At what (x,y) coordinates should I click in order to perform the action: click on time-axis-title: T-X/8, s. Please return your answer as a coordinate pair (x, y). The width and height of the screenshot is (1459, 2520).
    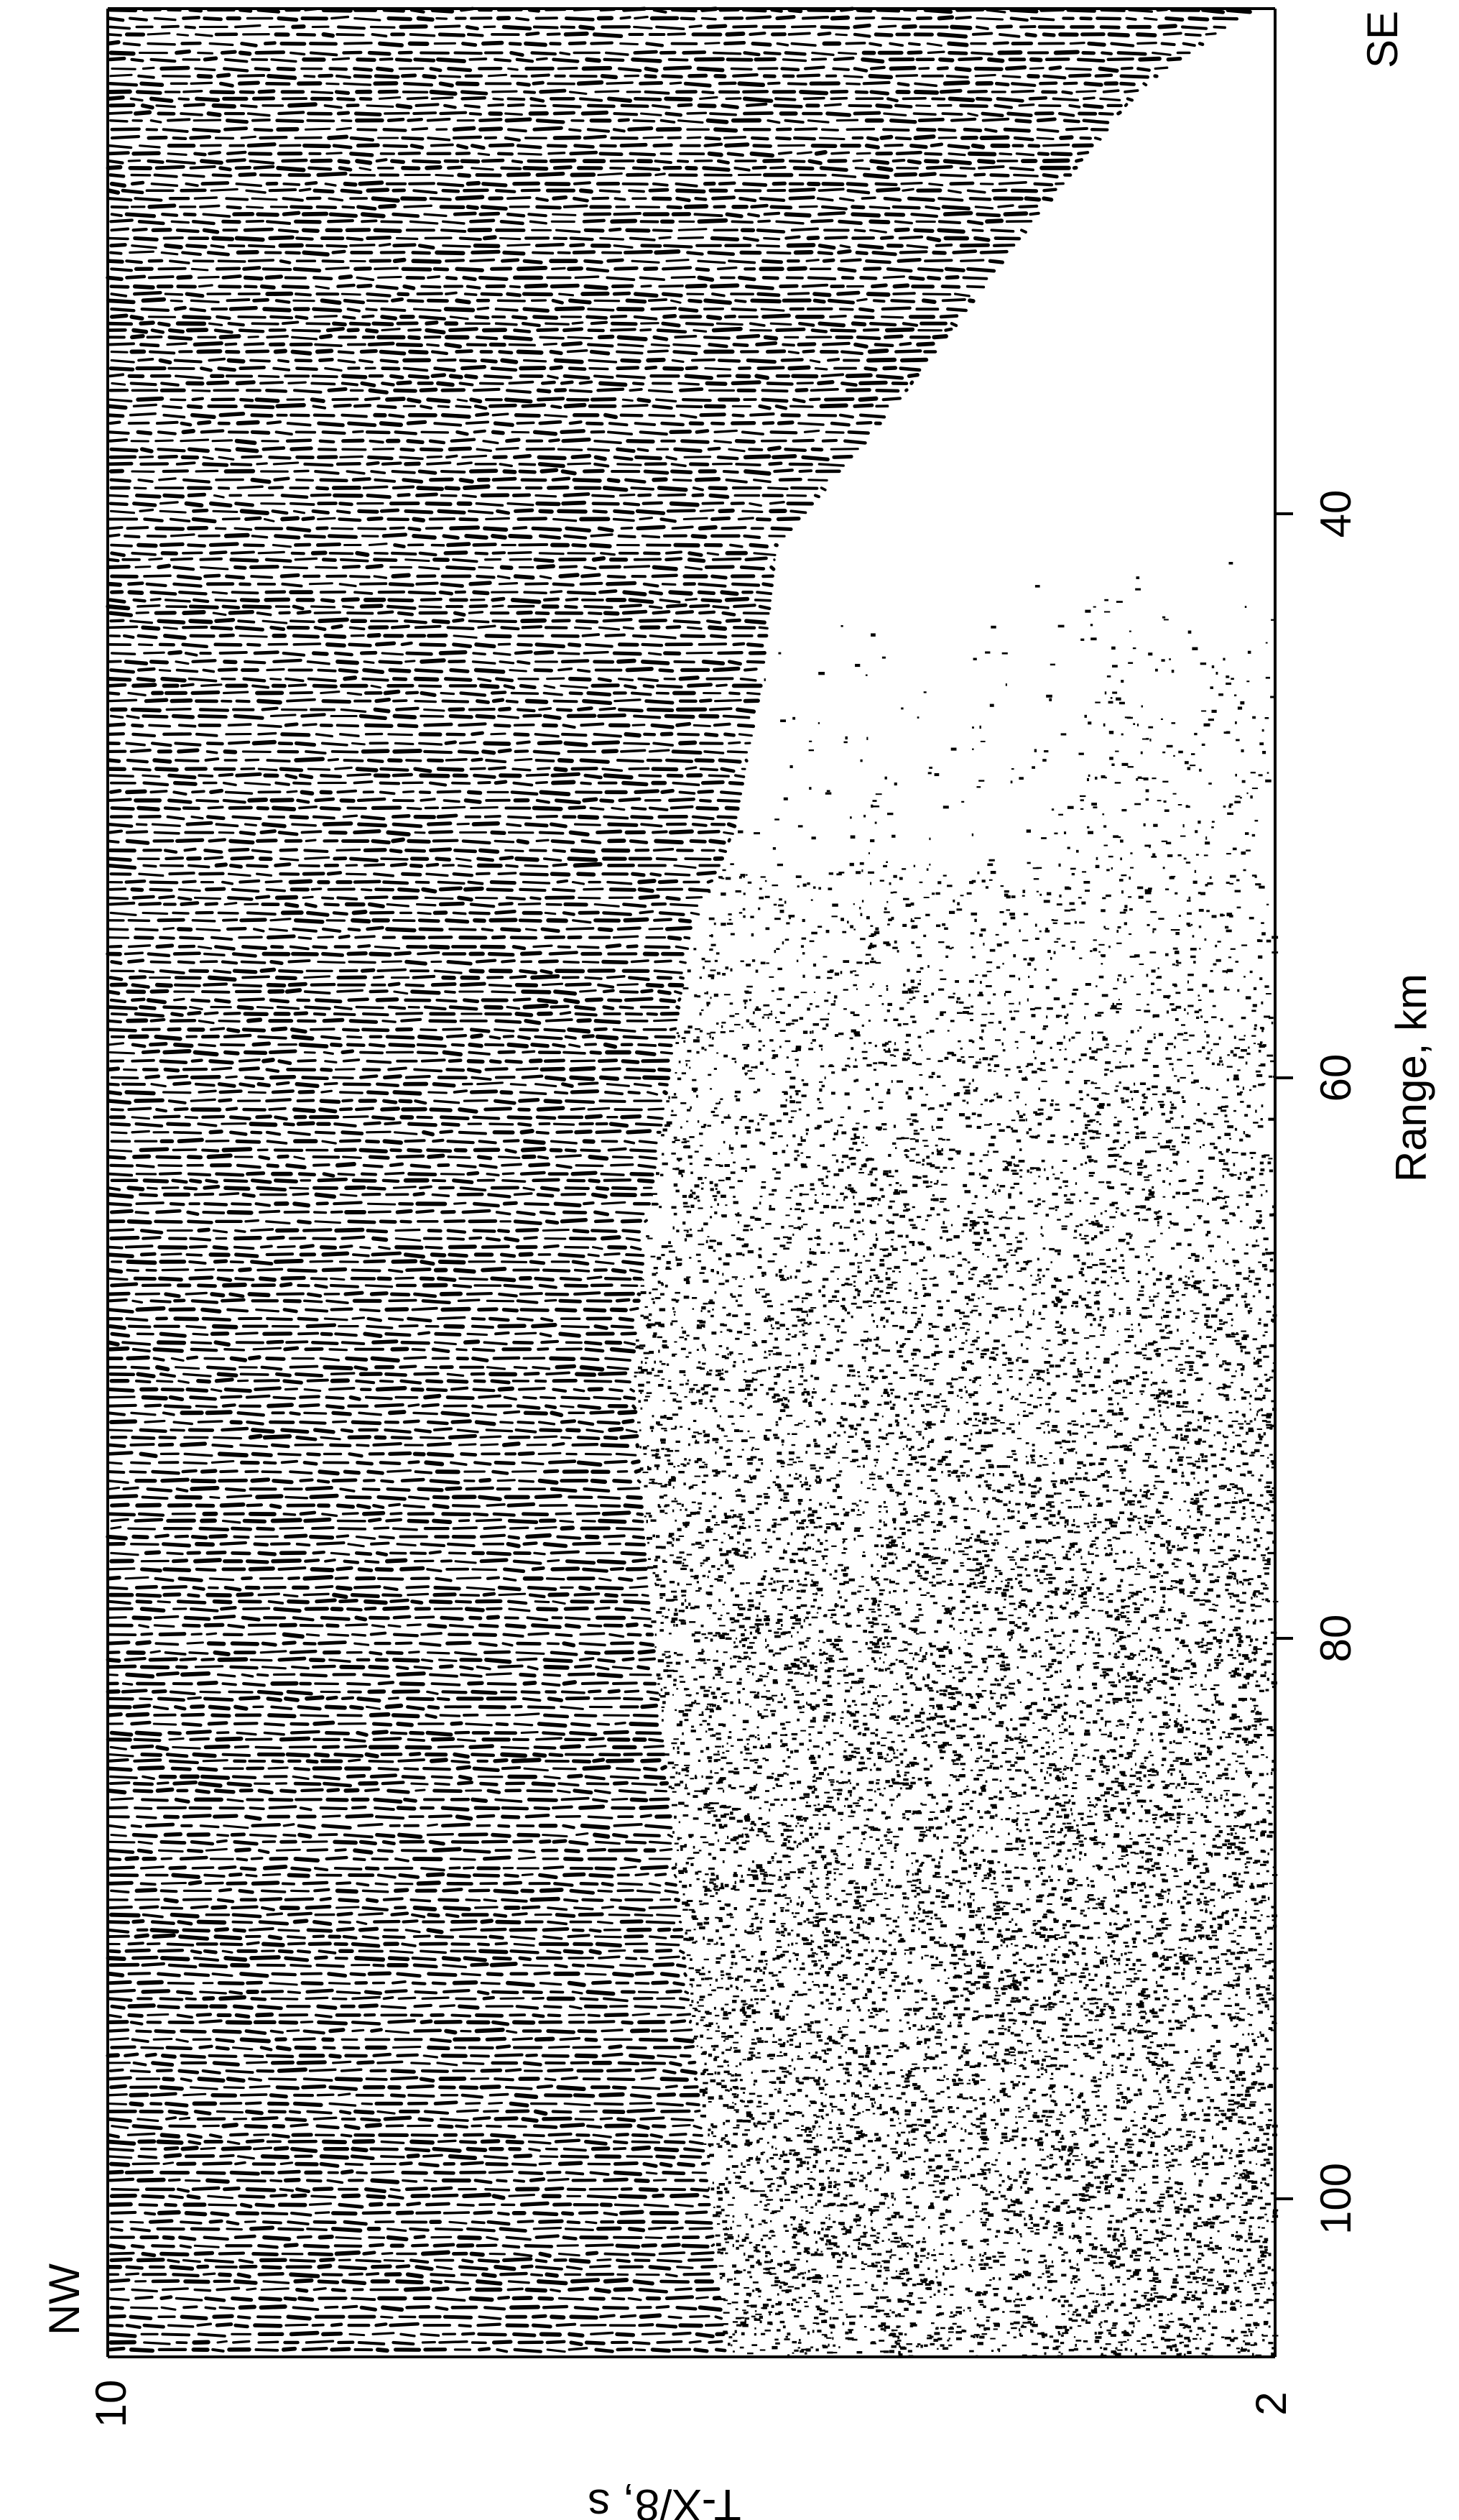
    Looking at the image, I should click on (664, 2500).